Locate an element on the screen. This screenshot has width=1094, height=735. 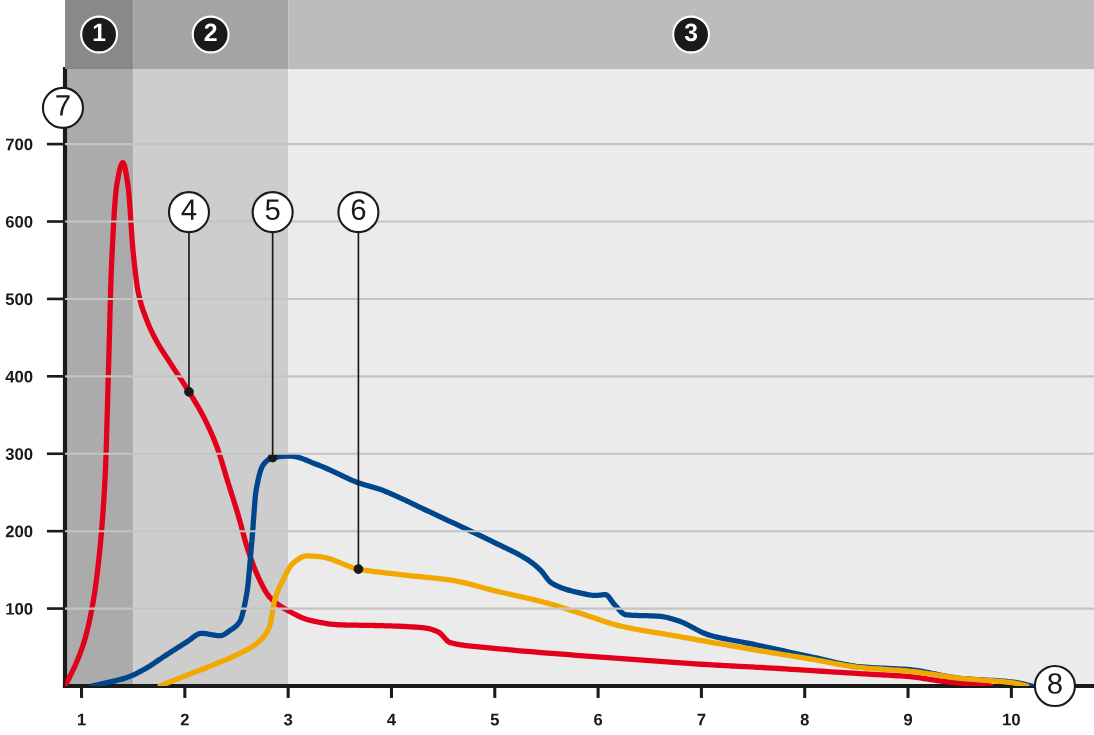
band-label: 3 is located at coordinates (691, 32).